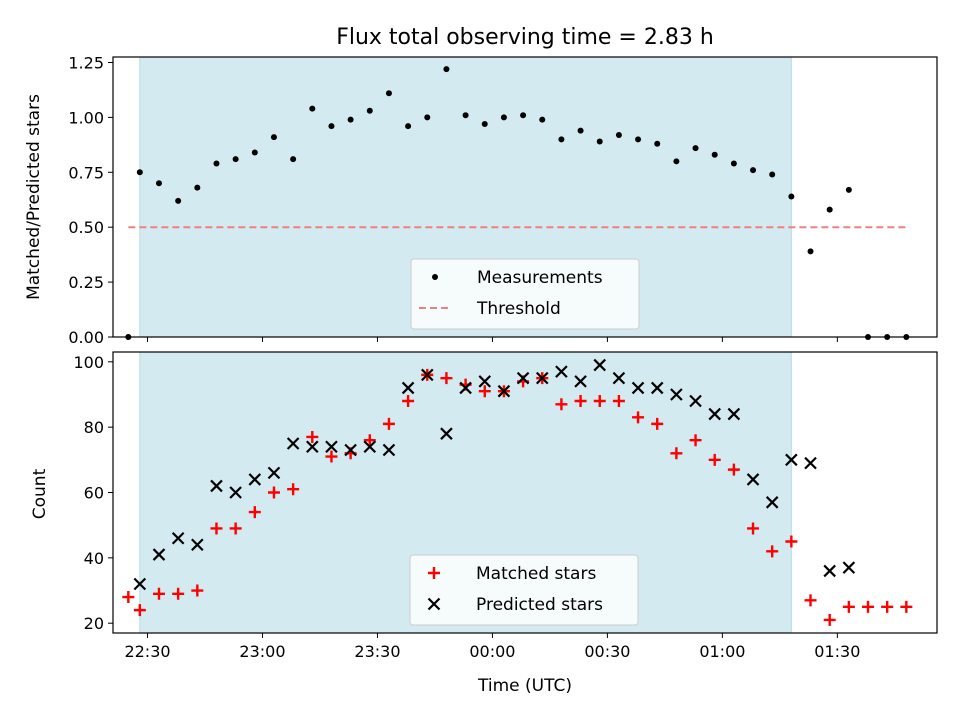  I want to click on chart-title: Flux total observing time = 2.83 h, so click(525, 37).